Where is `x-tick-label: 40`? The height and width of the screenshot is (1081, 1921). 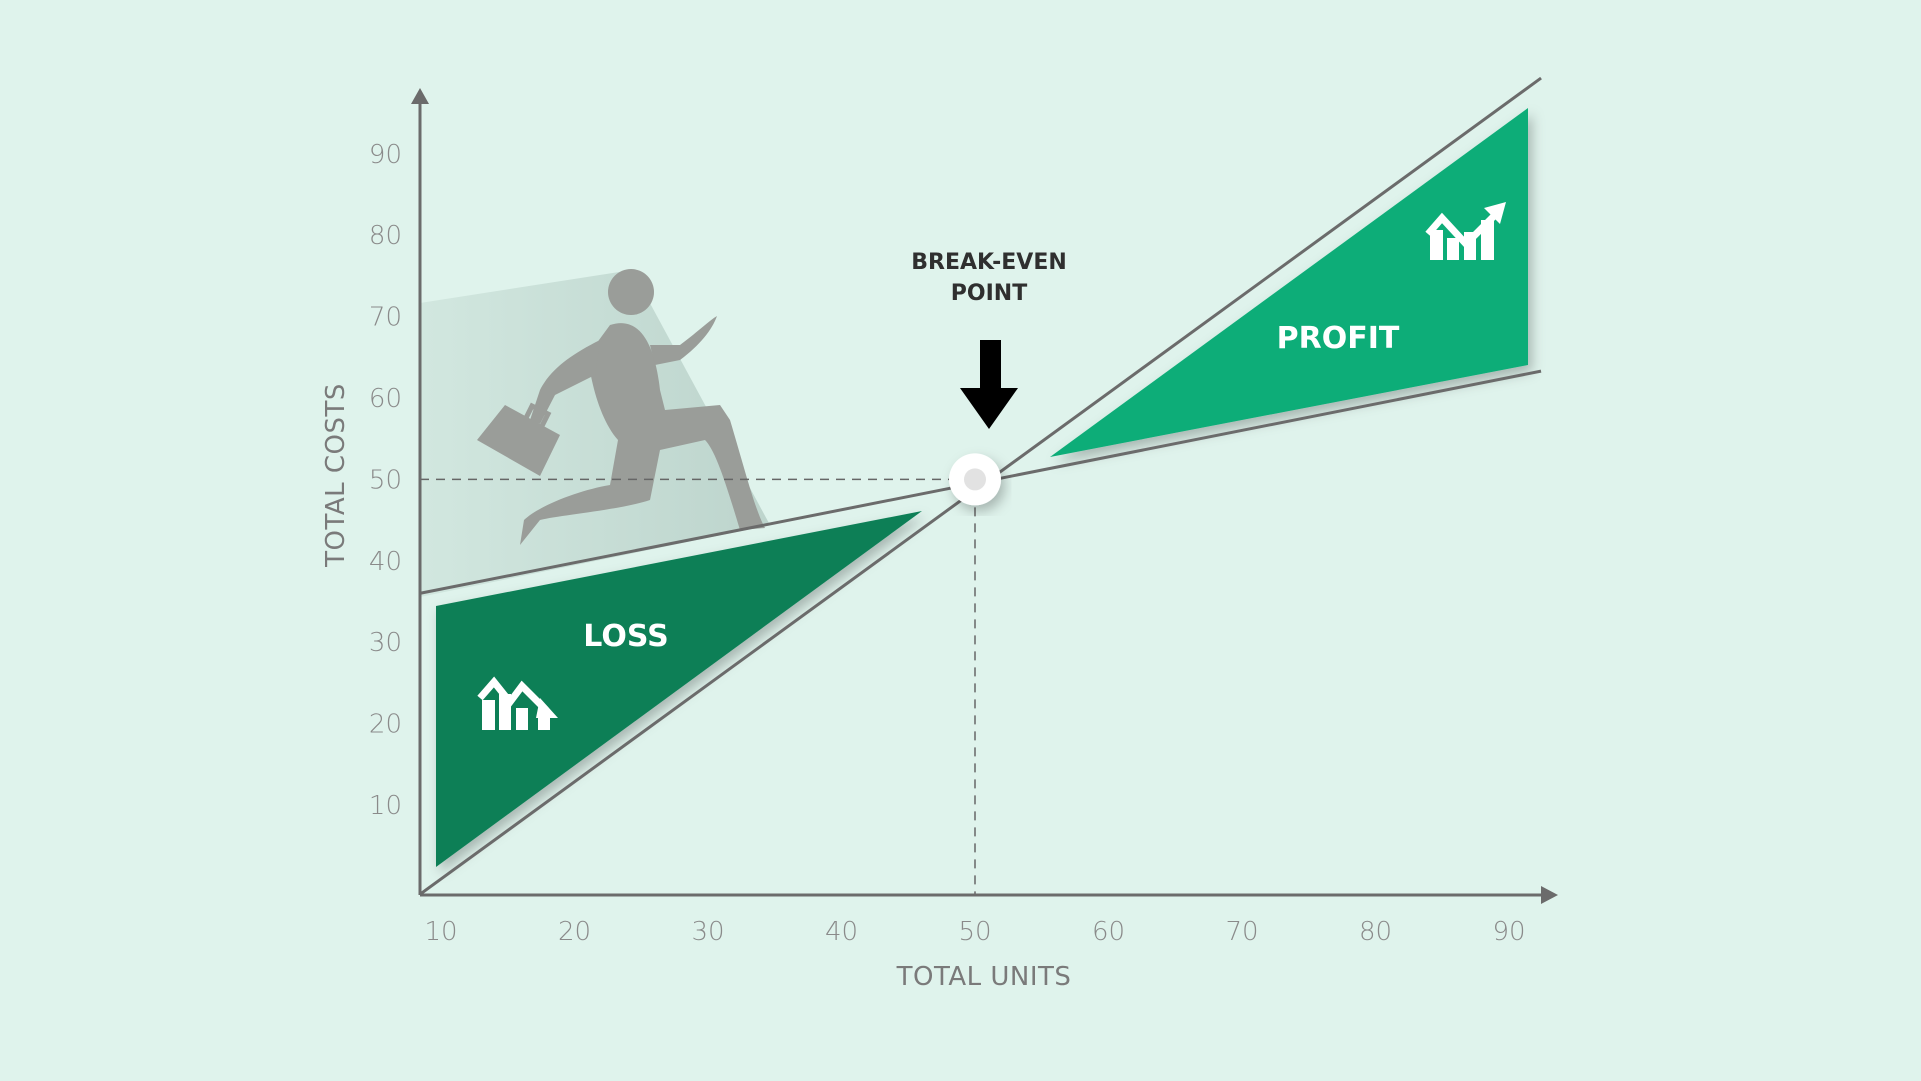
x-tick-label: 40 is located at coordinates (841, 932).